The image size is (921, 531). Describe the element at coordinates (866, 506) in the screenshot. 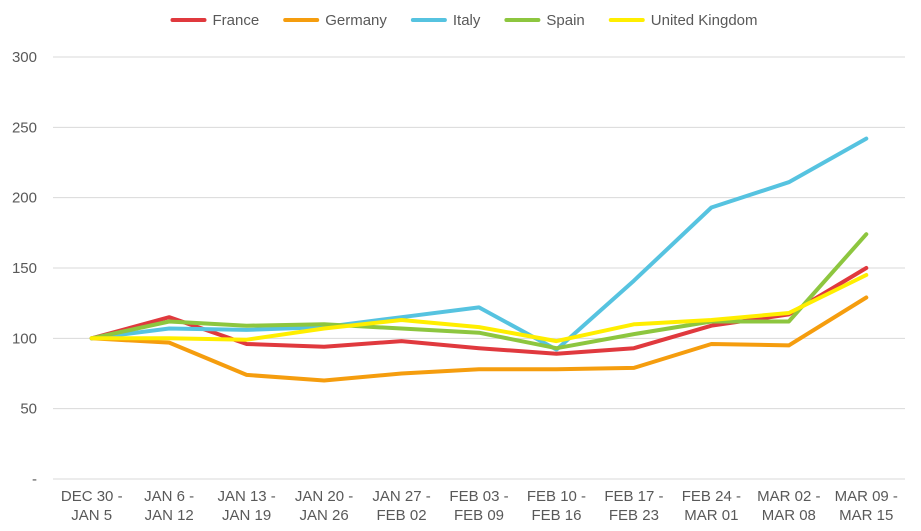

I see `x-tick-label: MAR 09 - MAR 15` at that location.